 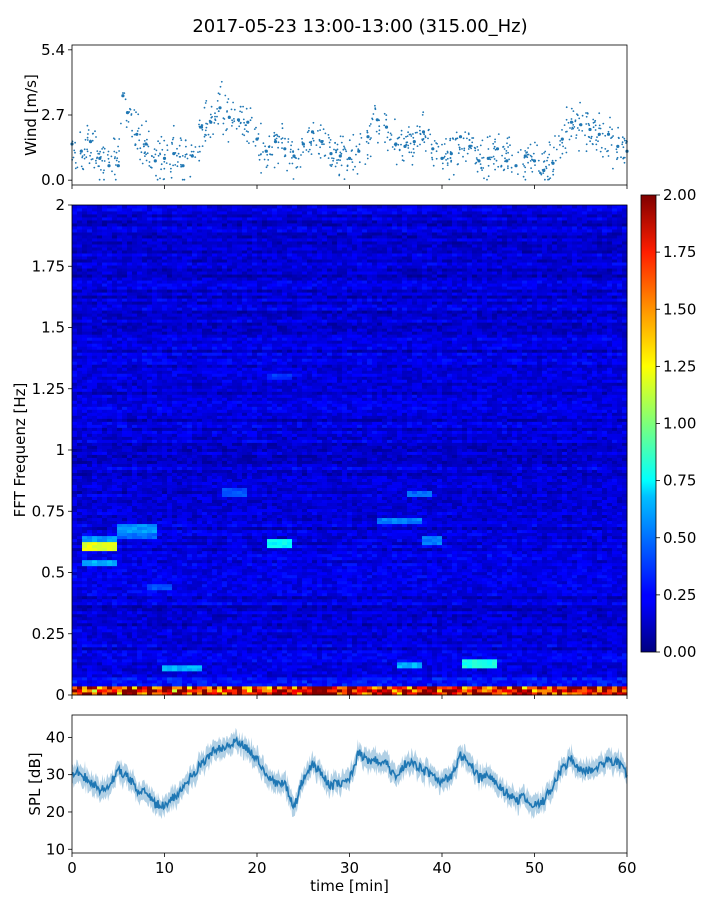 I want to click on wind-y-ticks: 0.02.75.4, so click(x=56, y=115).